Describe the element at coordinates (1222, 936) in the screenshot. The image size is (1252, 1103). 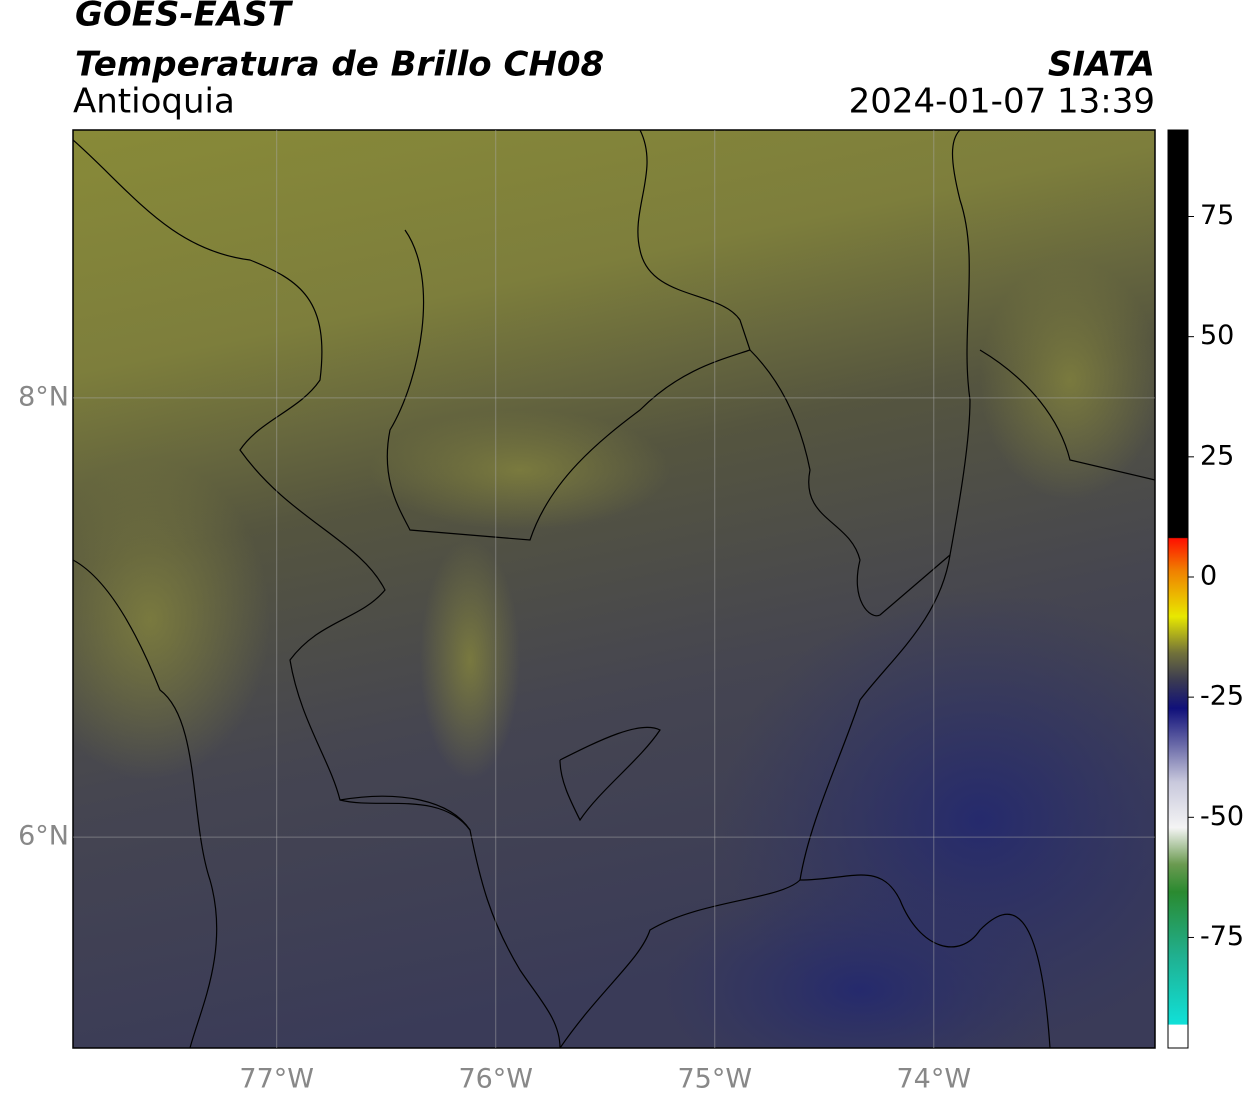
I see `colorbar-tick-label: -75` at that location.